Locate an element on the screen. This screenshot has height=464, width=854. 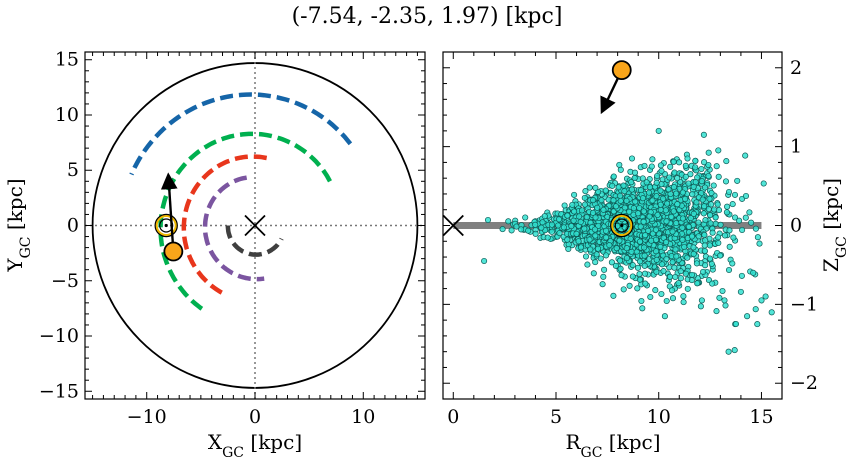
target-star-marker is located at coordinates (621, 70).